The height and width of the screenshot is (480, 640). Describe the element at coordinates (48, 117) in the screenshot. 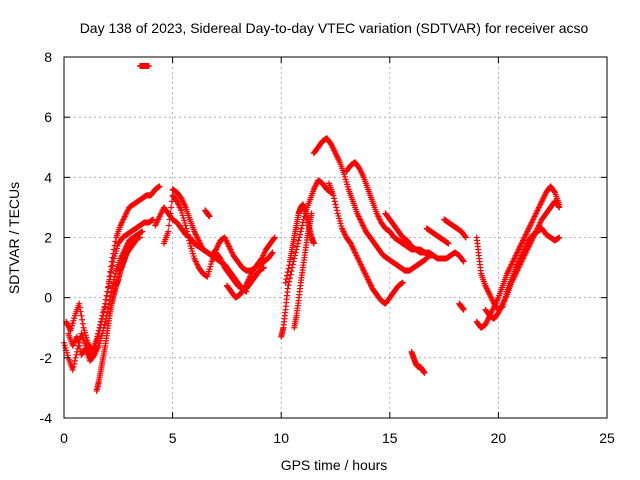

I see `y-tick-label: 6` at that location.